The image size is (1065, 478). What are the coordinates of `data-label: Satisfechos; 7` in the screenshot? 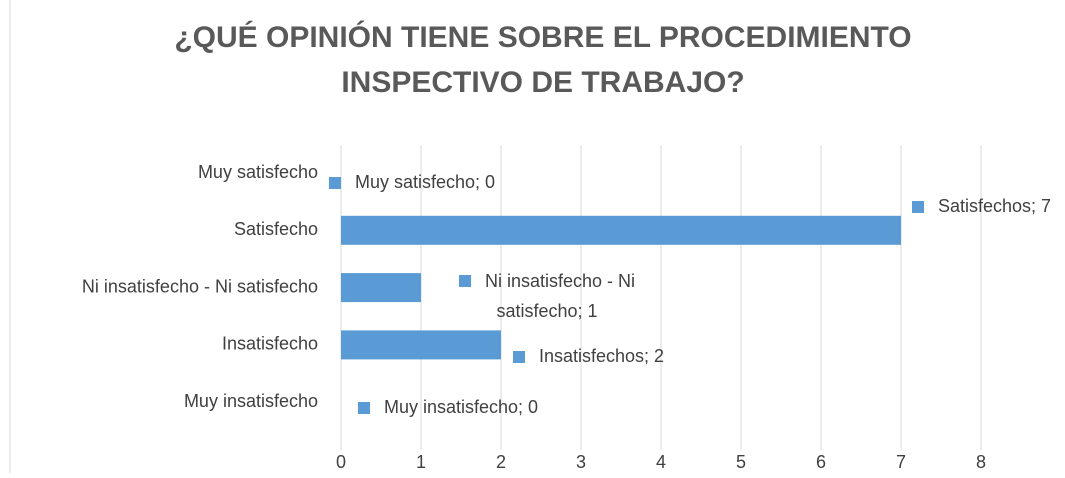 It's located at (994, 206).